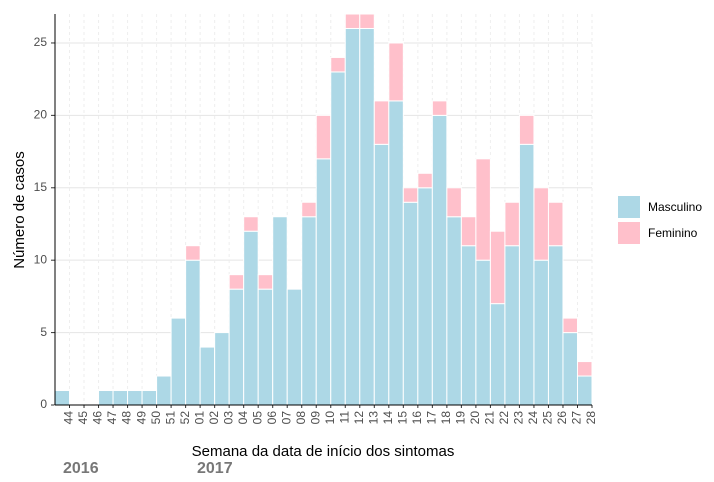 This screenshot has width=714, height=482. I want to click on x-tick-label: 18, so click(446, 418).